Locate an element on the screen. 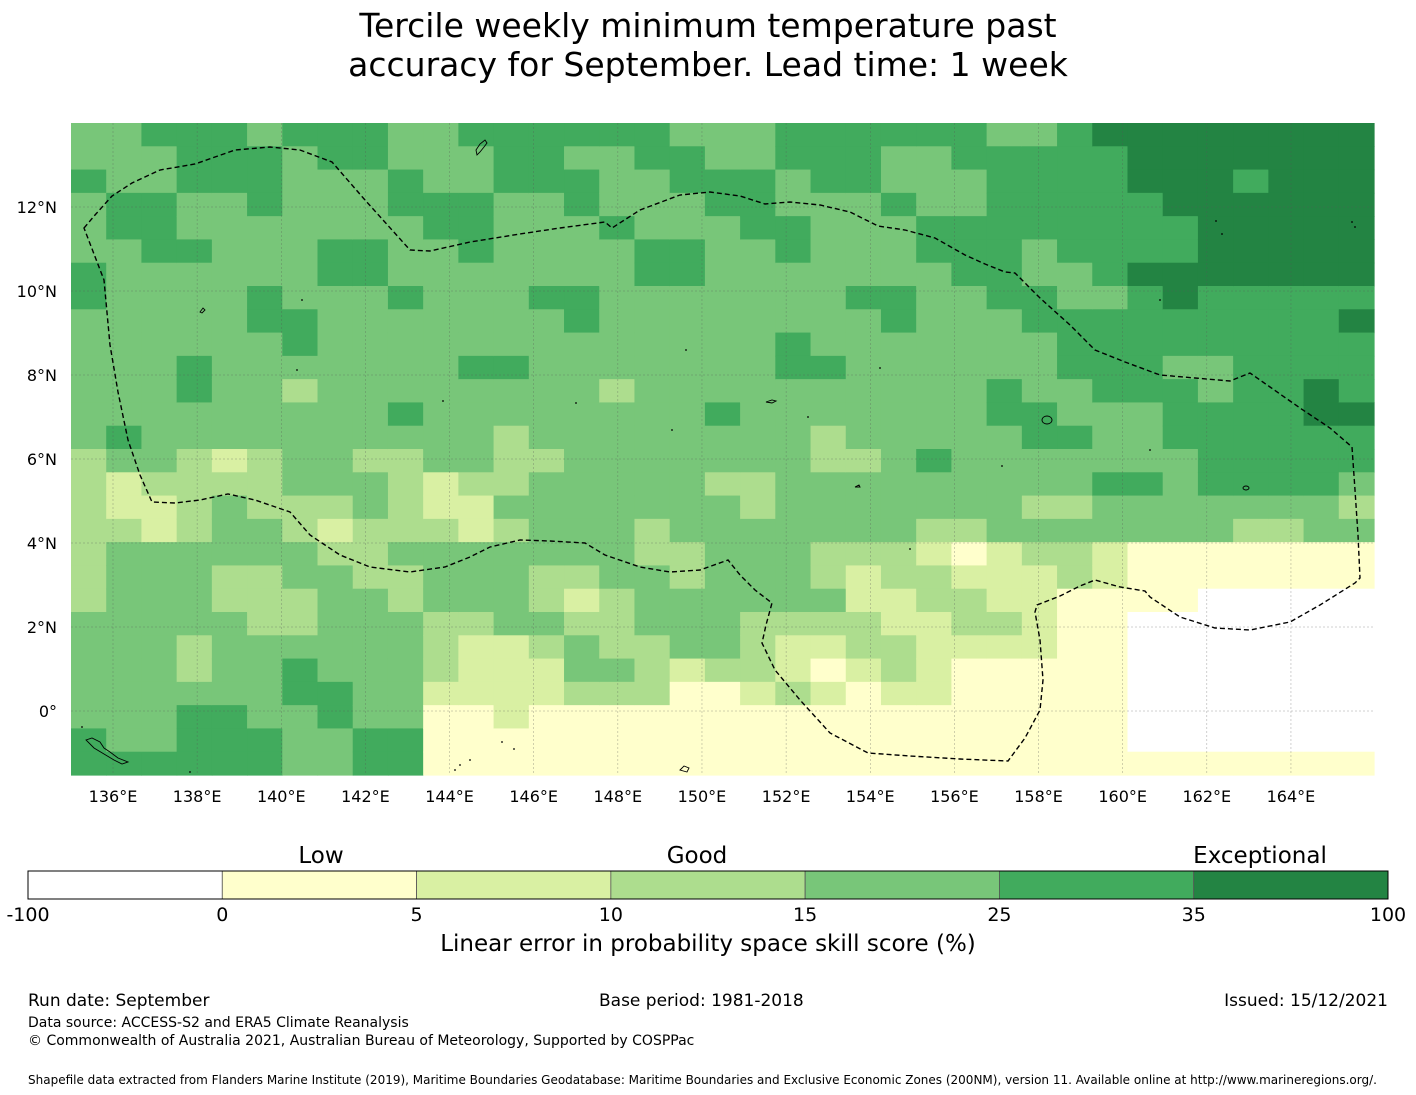 The width and height of the screenshot is (1416, 1095). colorbar-tick-label: 10 is located at coordinates (611, 915).